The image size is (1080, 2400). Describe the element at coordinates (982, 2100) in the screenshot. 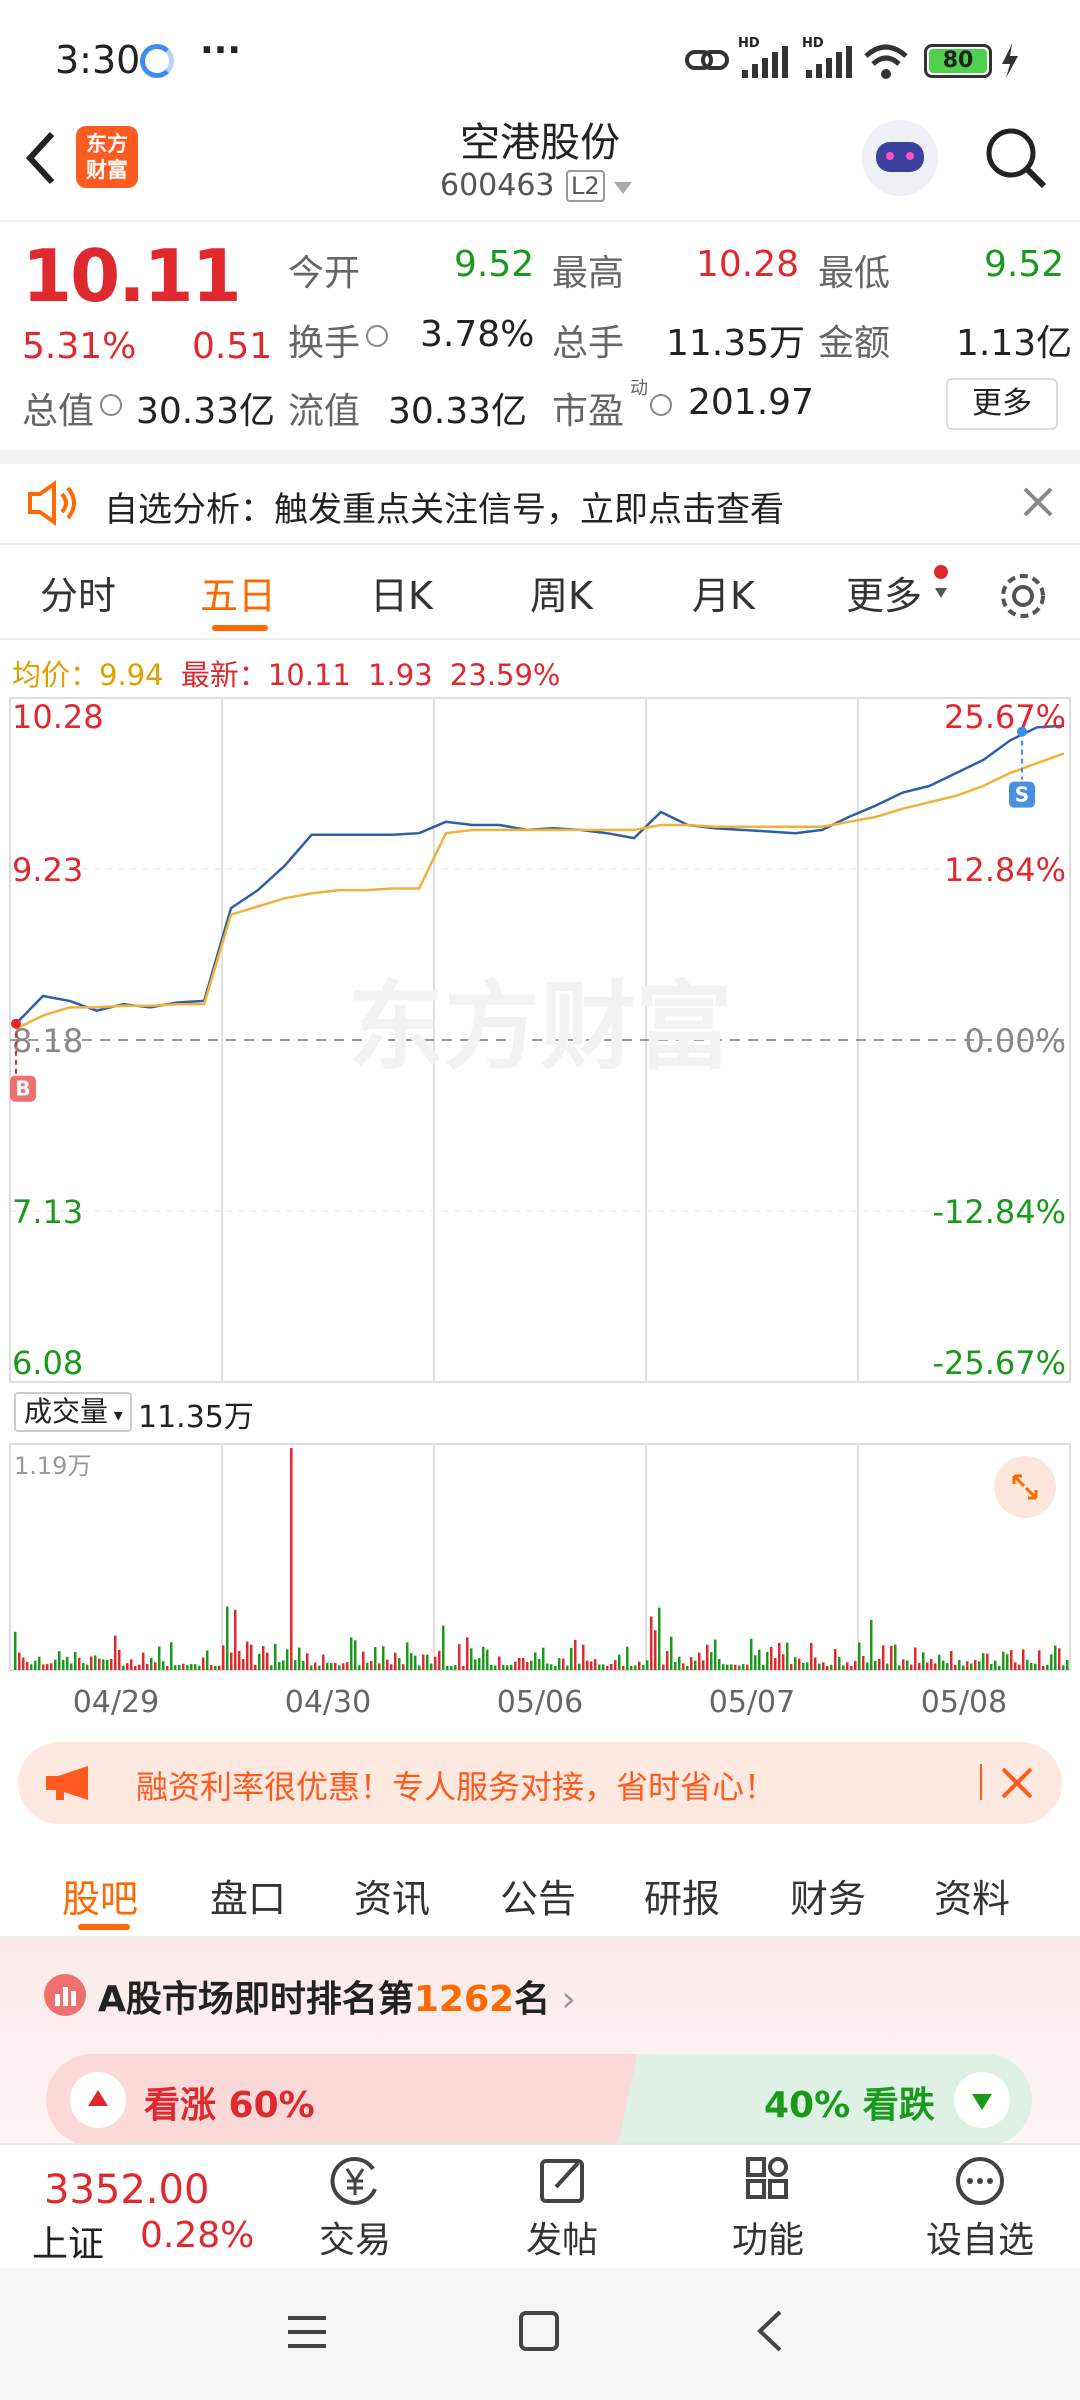

I see `bear-button` at that location.